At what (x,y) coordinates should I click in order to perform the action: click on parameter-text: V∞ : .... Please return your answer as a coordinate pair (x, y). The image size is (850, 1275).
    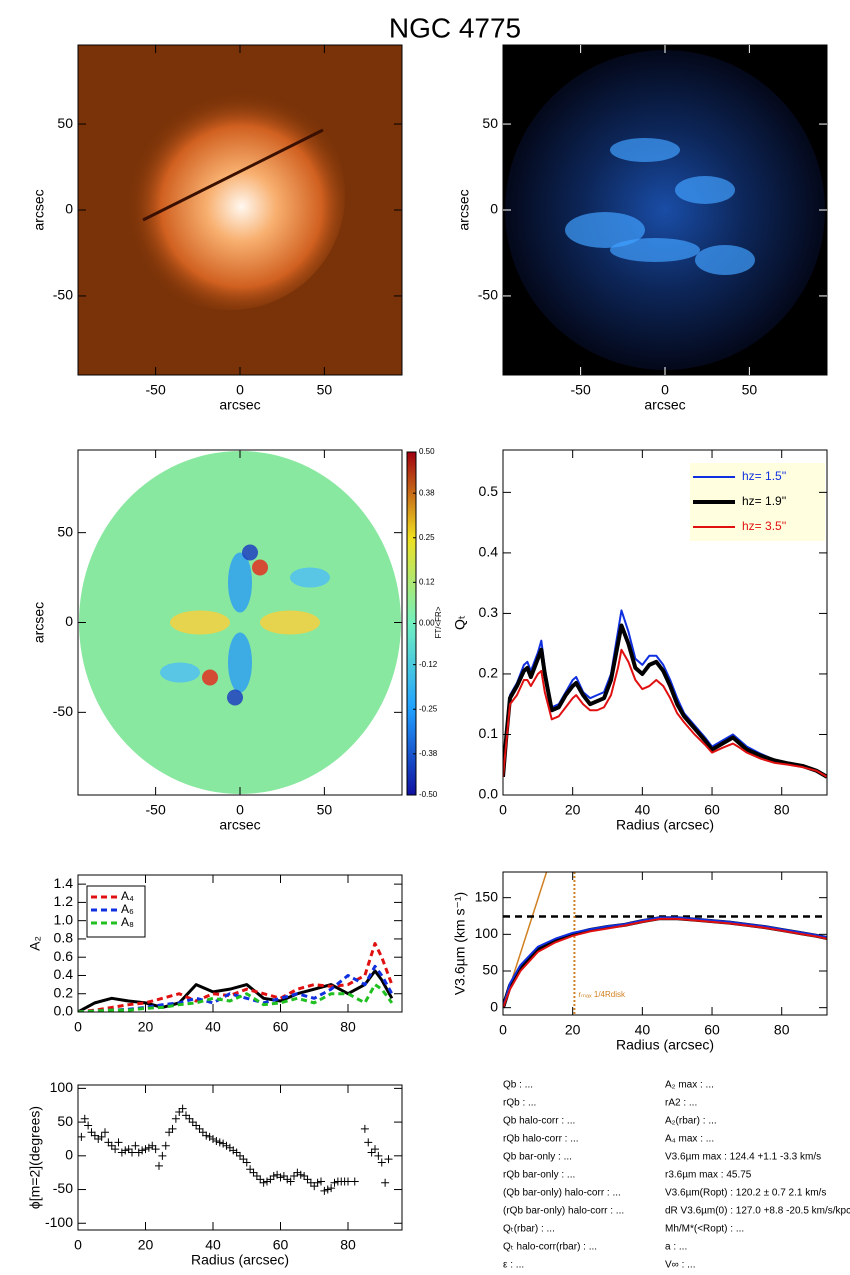
    Looking at the image, I should click on (680, 1265).